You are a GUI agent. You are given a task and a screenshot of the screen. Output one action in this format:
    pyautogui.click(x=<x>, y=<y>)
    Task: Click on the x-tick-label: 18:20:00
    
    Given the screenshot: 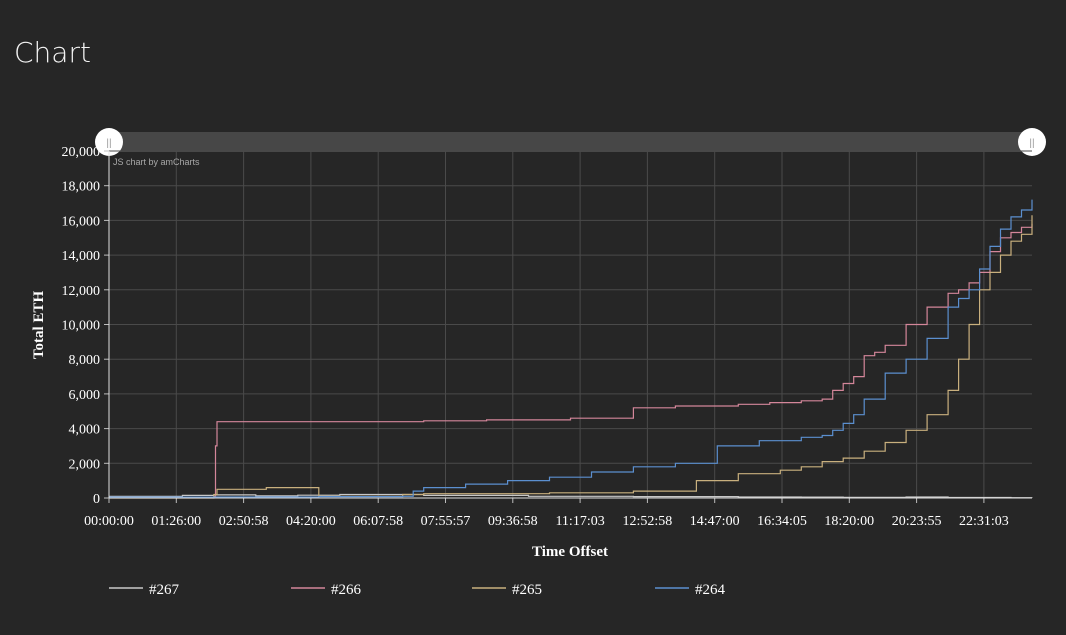 What is the action you would take?
    pyautogui.click(x=849, y=521)
    